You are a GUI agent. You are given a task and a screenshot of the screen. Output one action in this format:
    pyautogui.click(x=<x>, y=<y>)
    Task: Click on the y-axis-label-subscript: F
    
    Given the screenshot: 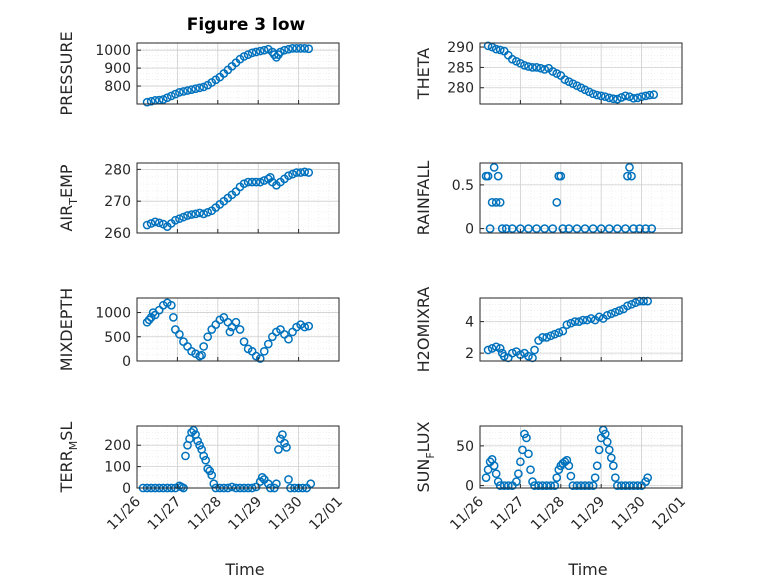 What is the action you would take?
    pyautogui.click(x=430, y=455)
    